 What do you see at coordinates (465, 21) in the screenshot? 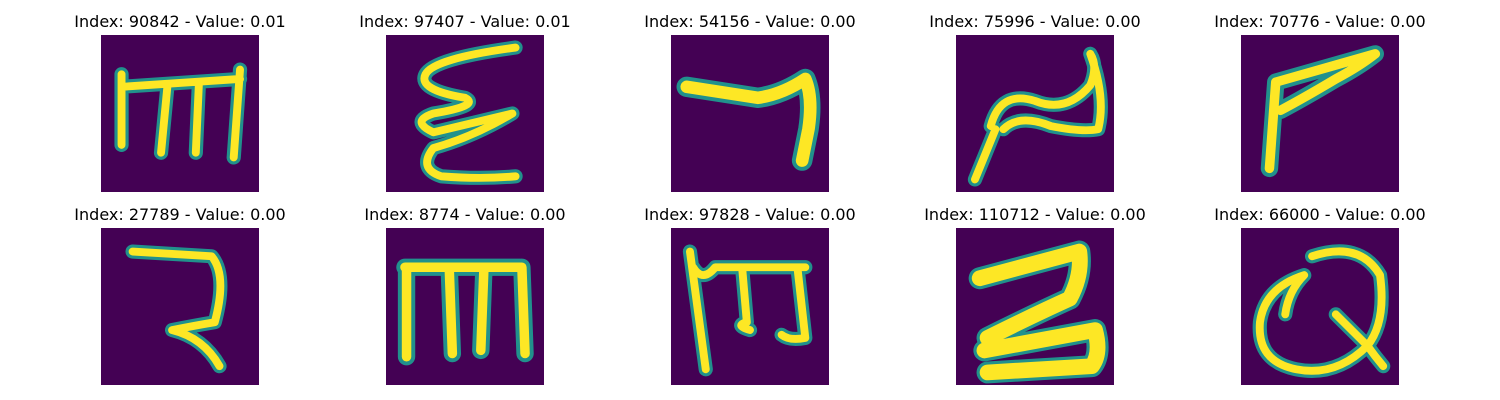
I see `panel-title: Index: 97407 - Value: 0.01` at bounding box center [465, 21].